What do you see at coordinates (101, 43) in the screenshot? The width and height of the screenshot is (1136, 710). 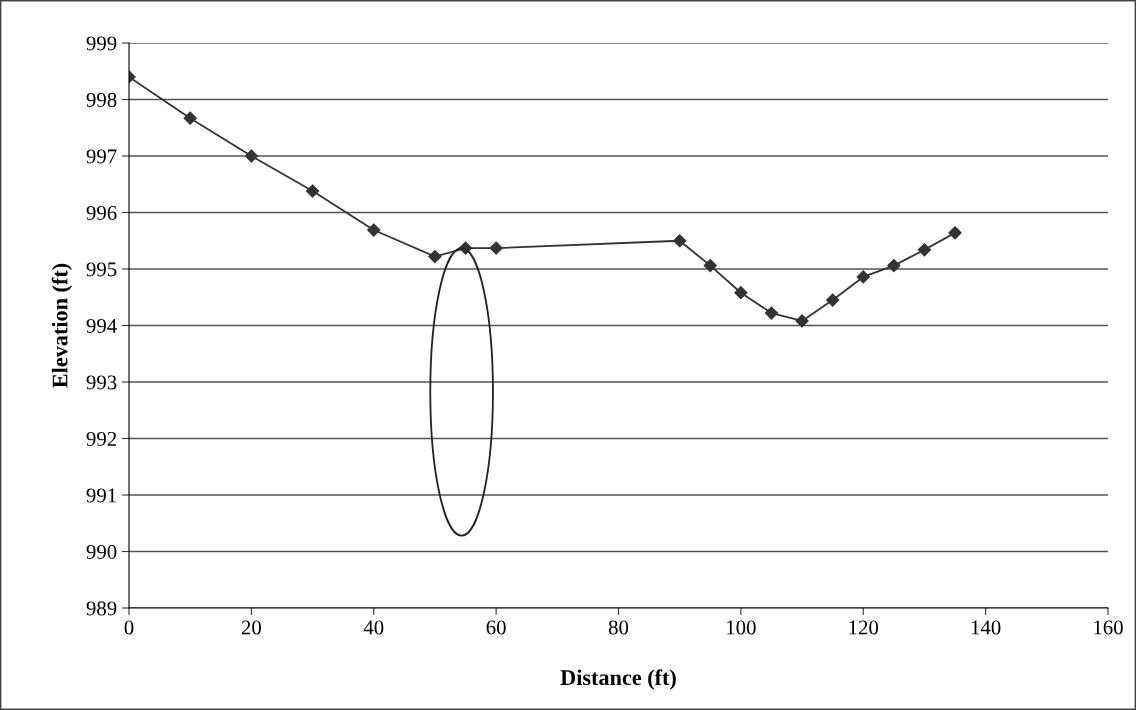 I see `y-tick-label: 999` at bounding box center [101, 43].